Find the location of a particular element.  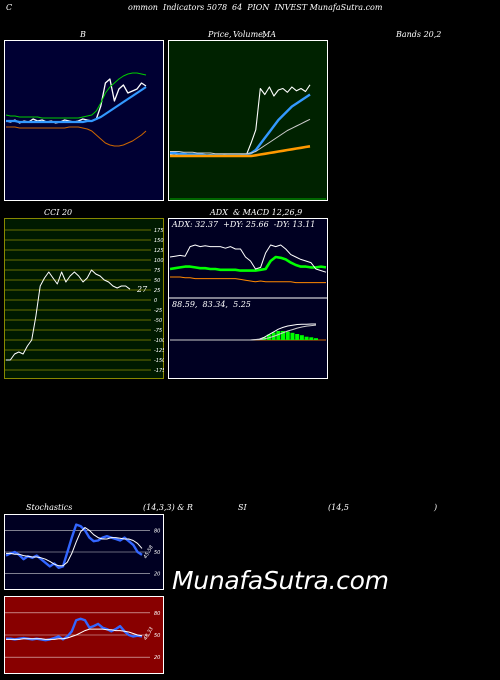

cci-last-value: 27 is located at coordinates (142, 289).